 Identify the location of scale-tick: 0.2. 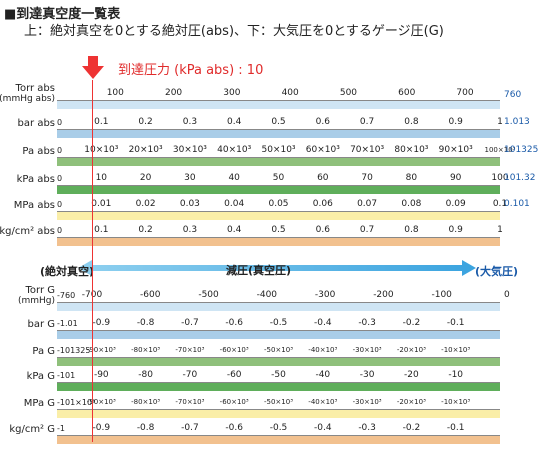
(145, 122).